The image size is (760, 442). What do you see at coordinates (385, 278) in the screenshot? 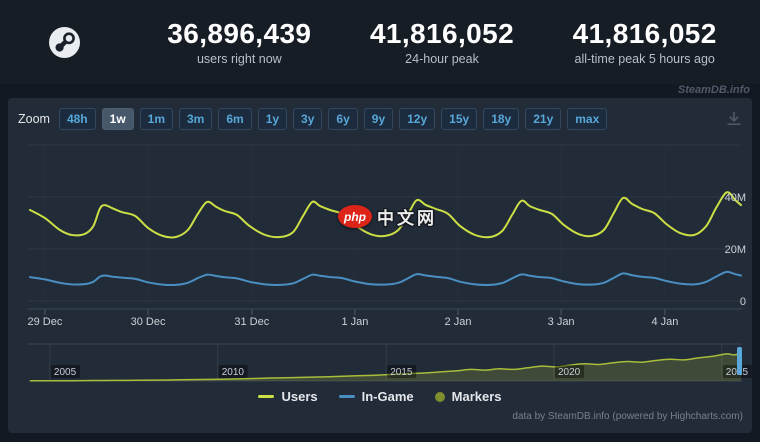
I see `ingame-series-line` at bounding box center [385, 278].